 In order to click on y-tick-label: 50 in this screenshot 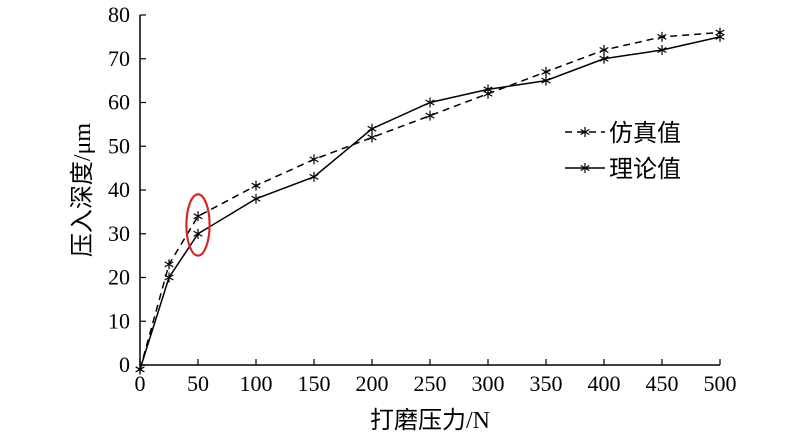, I will do `click(119, 145)`.